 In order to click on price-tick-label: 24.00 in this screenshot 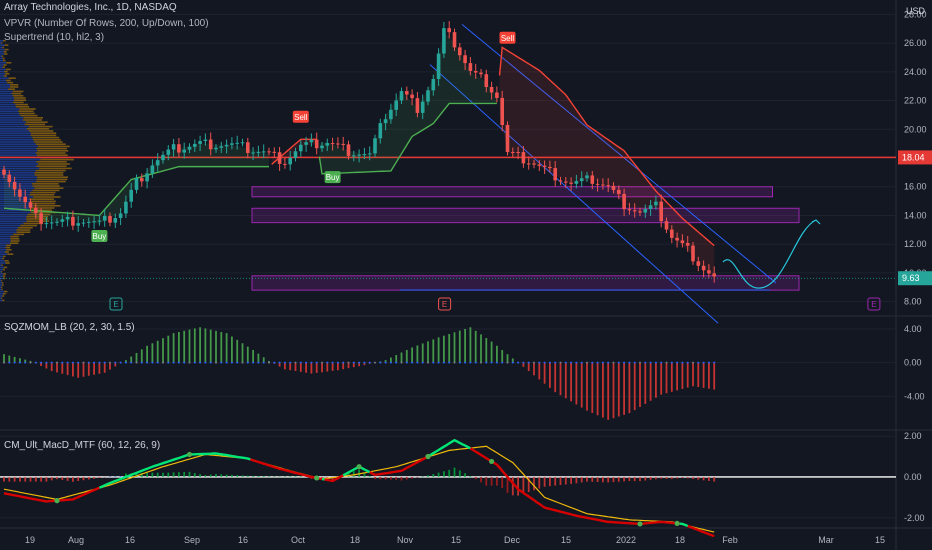, I will do `click(915, 72)`.